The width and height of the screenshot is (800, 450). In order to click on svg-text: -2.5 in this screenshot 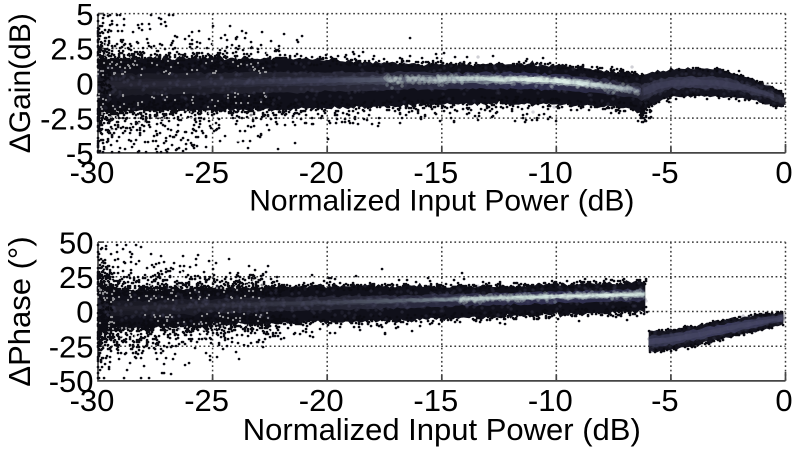, I will do `click(66, 118)`.